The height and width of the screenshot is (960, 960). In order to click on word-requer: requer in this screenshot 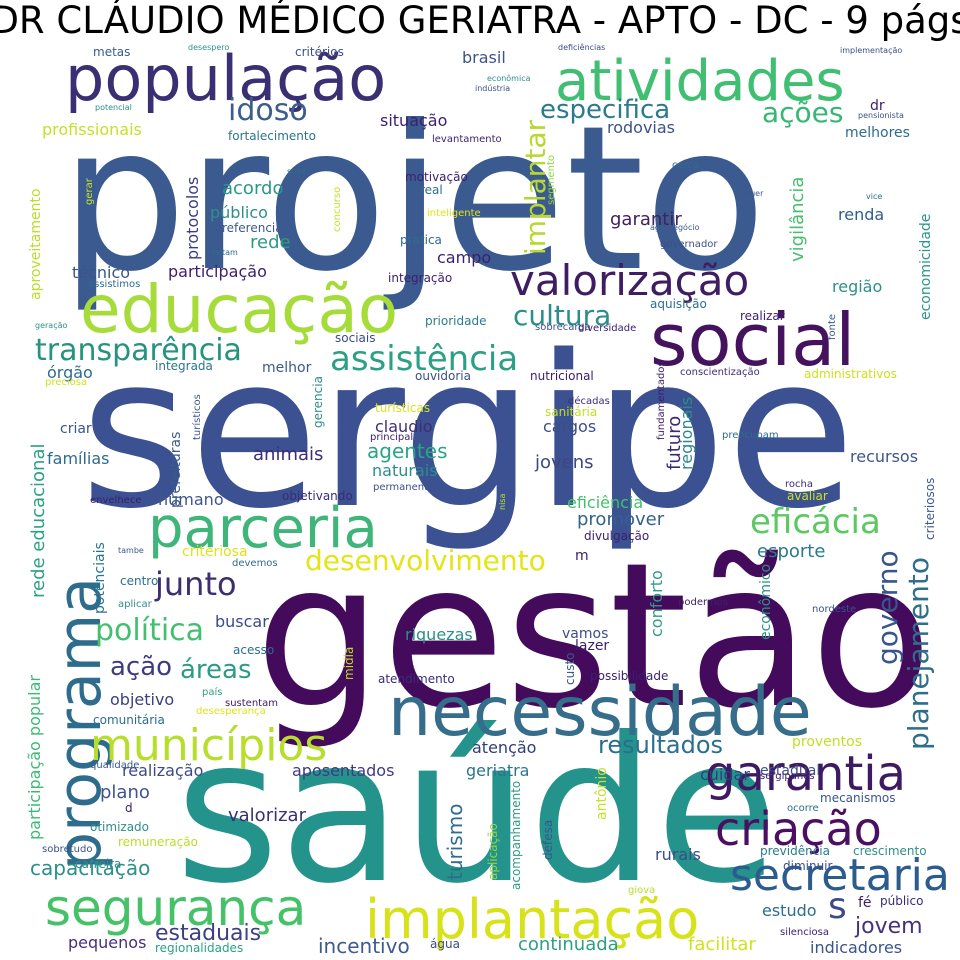, I will do `click(750, 193)`.